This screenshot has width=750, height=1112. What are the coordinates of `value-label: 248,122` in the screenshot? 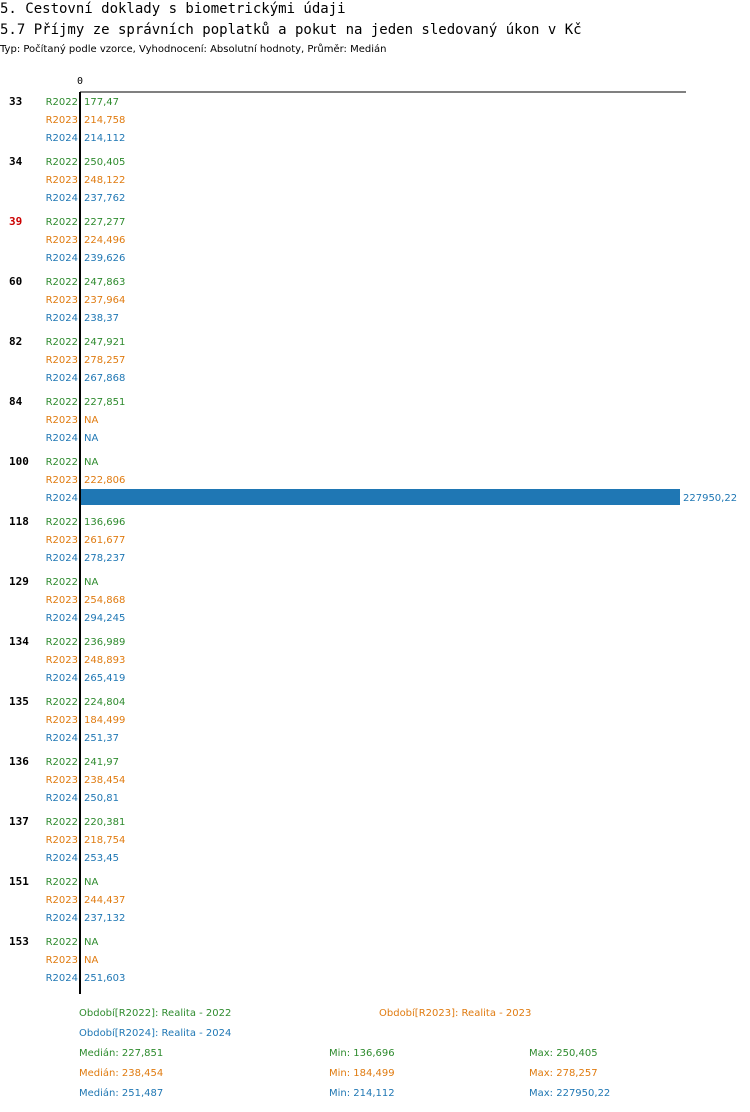 It's located at (104, 180).